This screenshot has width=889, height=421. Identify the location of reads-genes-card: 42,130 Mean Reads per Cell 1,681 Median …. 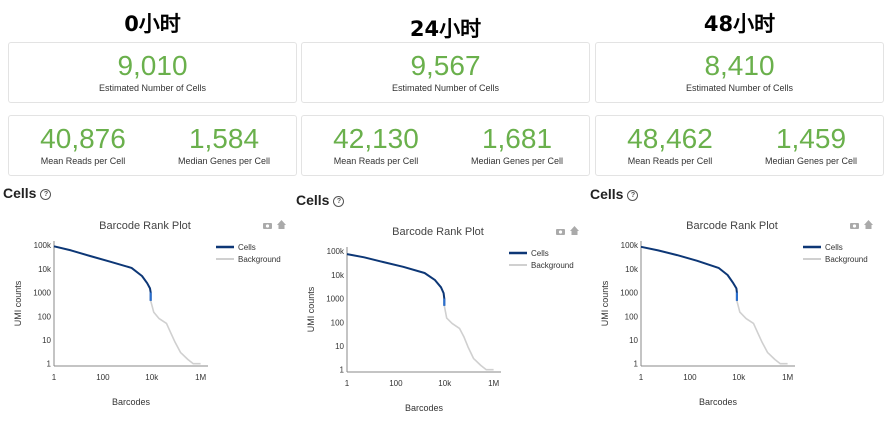
(445, 145).